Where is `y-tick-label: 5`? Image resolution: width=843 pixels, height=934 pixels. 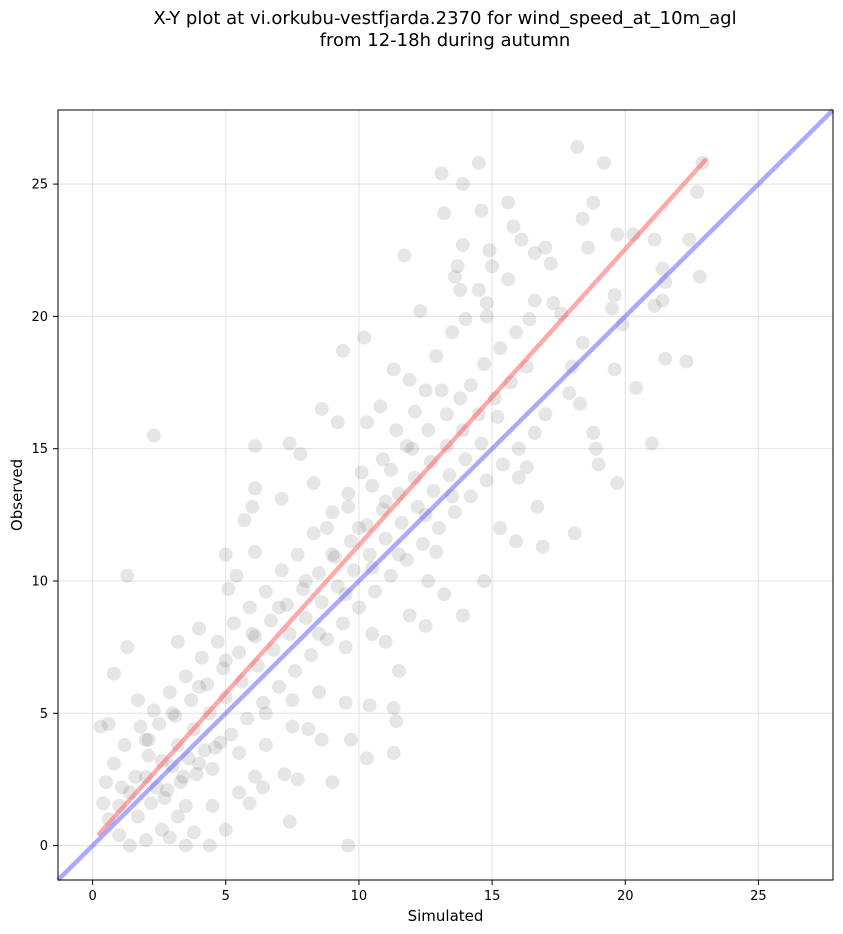
y-tick-label: 5 is located at coordinates (44, 714).